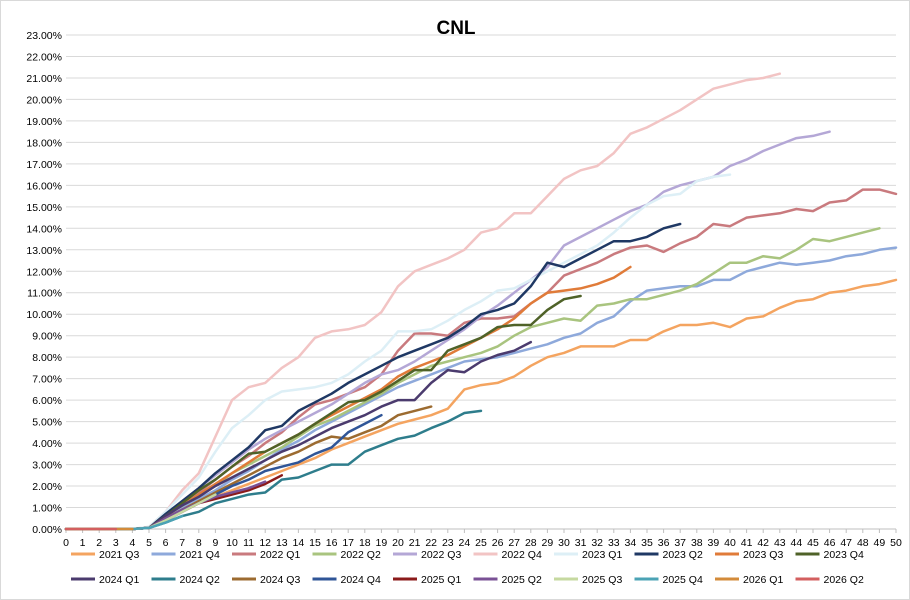 This screenshot has height=600, width=910. Describe the element at coordinates (697, 543) in the screenshot. I see `x-tick-label: 38` at that location.